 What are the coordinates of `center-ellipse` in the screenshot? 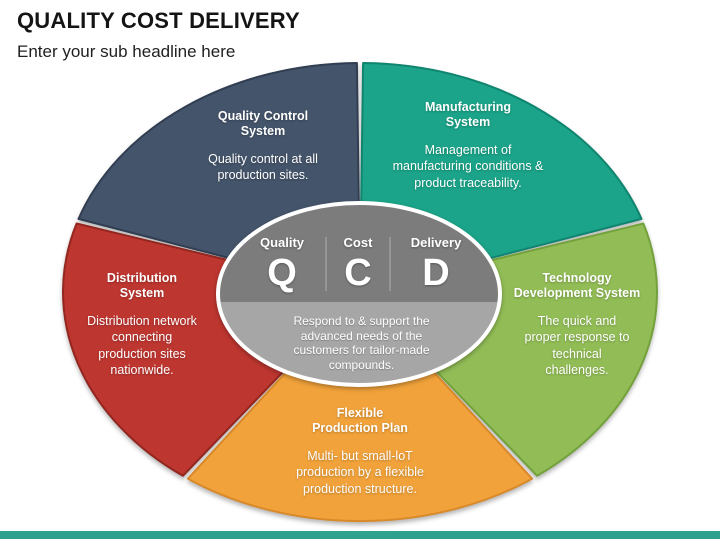 It's located at (359, 294).